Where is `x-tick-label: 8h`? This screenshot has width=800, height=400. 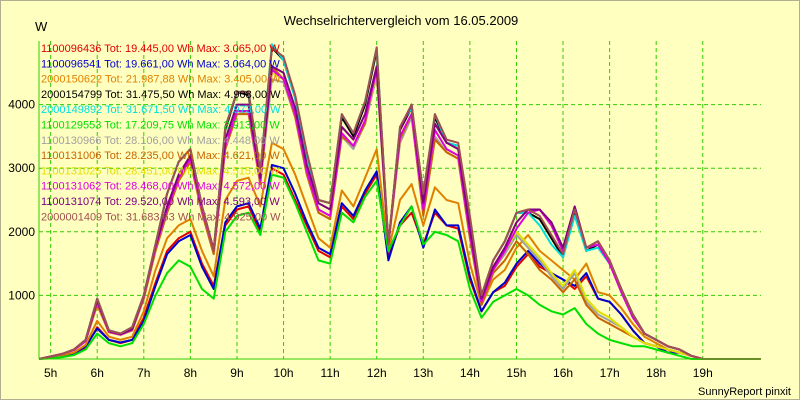 x-tick-label: 8h is located at coordinates (190, 373).